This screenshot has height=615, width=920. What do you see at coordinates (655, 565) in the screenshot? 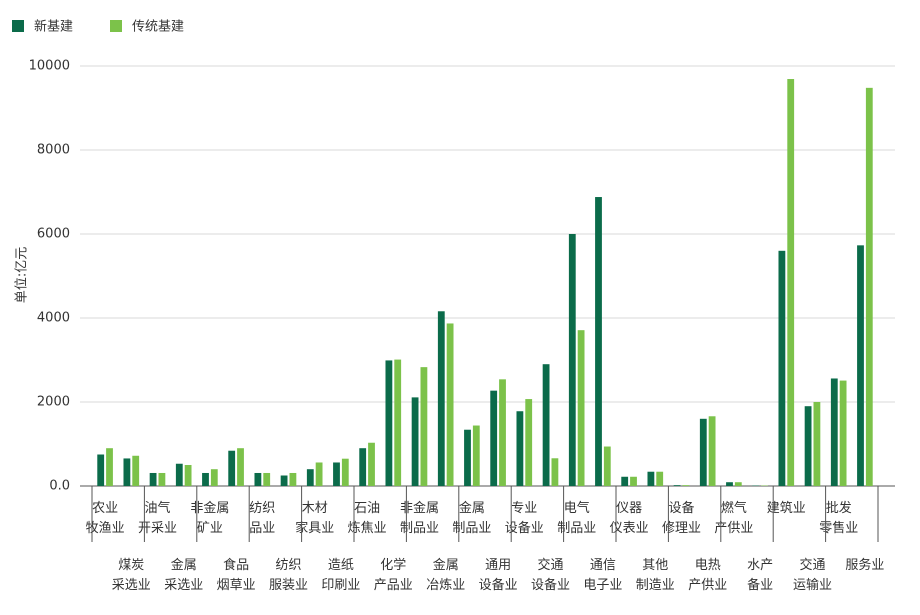
I see `x-tick-label-line: 其他` at bounding box center [655, 565].